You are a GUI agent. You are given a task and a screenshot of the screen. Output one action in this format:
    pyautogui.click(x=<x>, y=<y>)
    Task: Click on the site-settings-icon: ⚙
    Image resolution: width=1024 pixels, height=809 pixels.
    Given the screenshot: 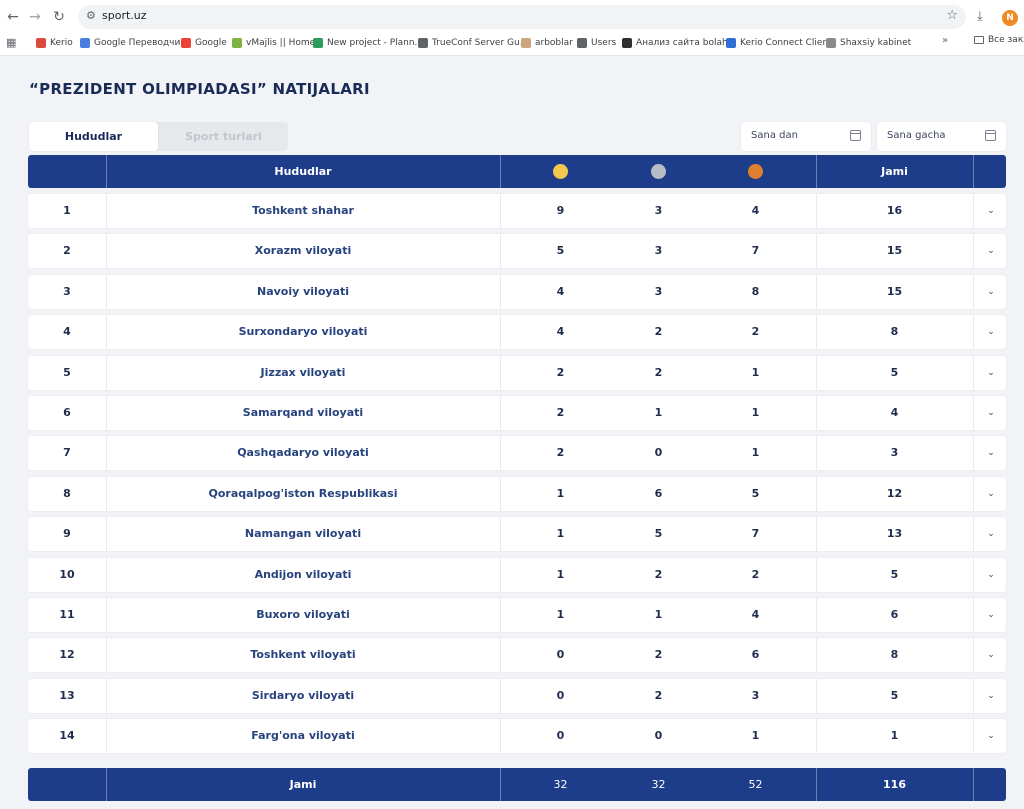 What is the action you would take?
    pyautogui.click(x=91, y=15)
    